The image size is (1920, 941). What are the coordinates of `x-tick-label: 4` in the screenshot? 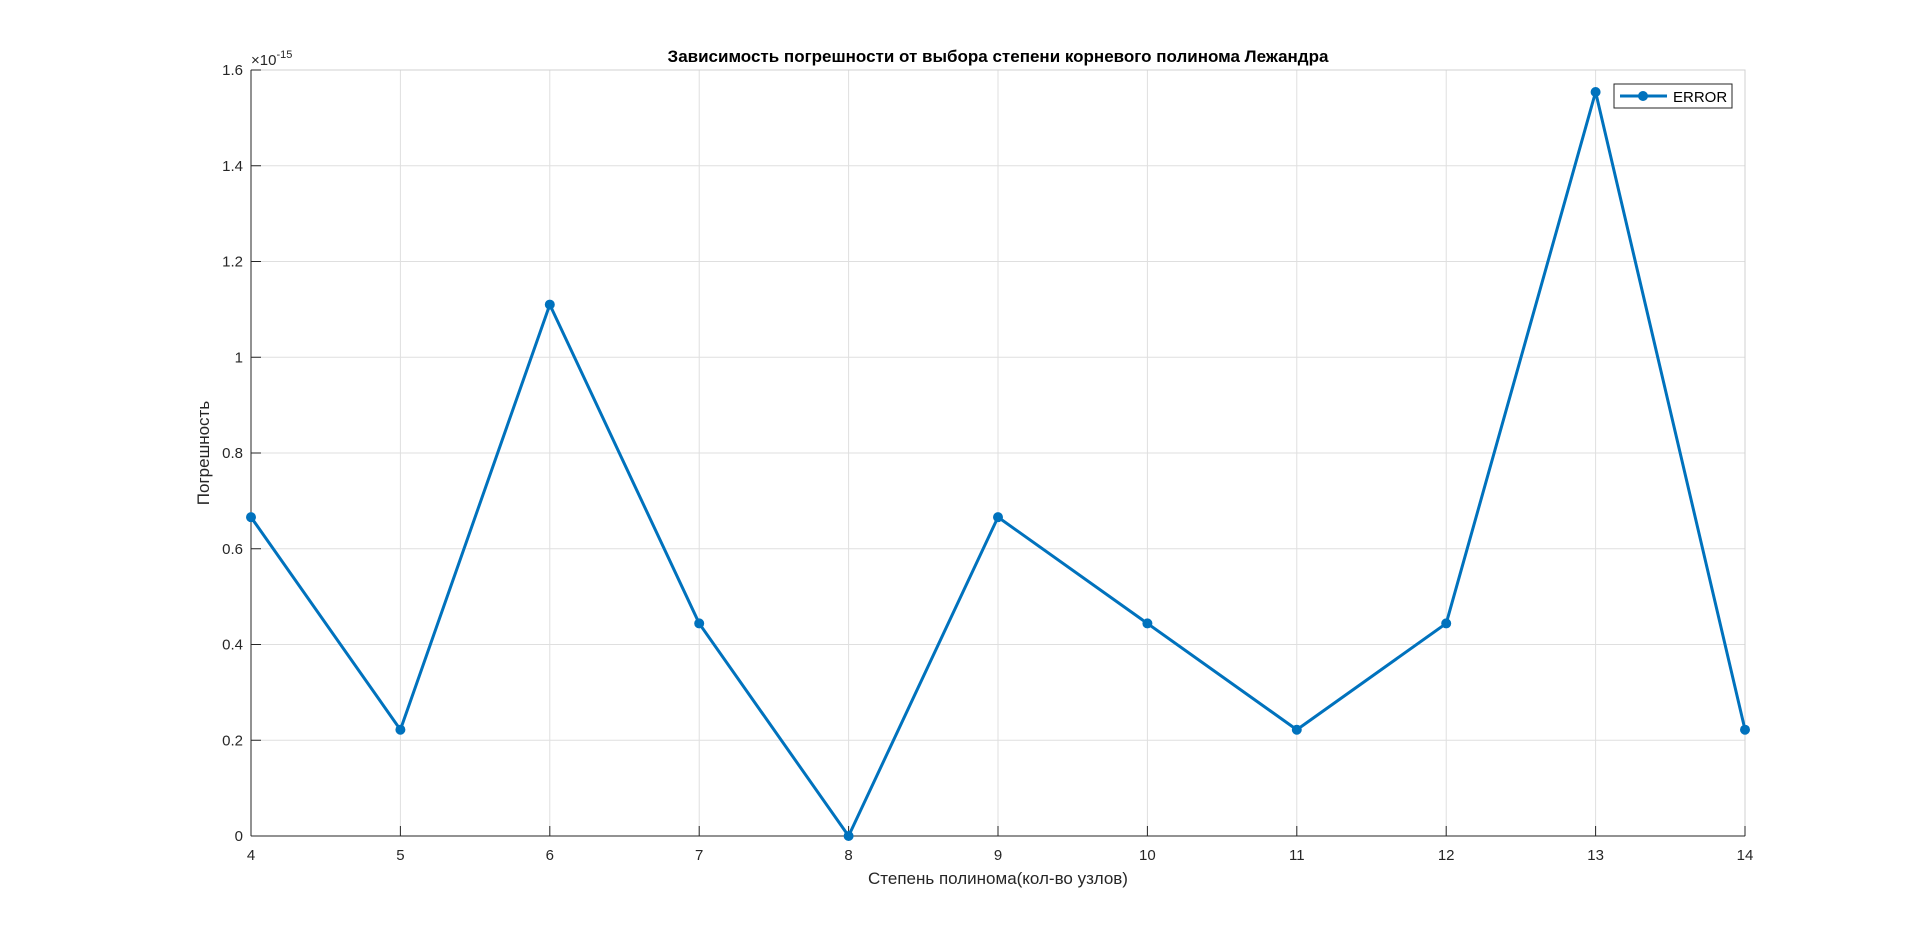 It's located at (251, 855).